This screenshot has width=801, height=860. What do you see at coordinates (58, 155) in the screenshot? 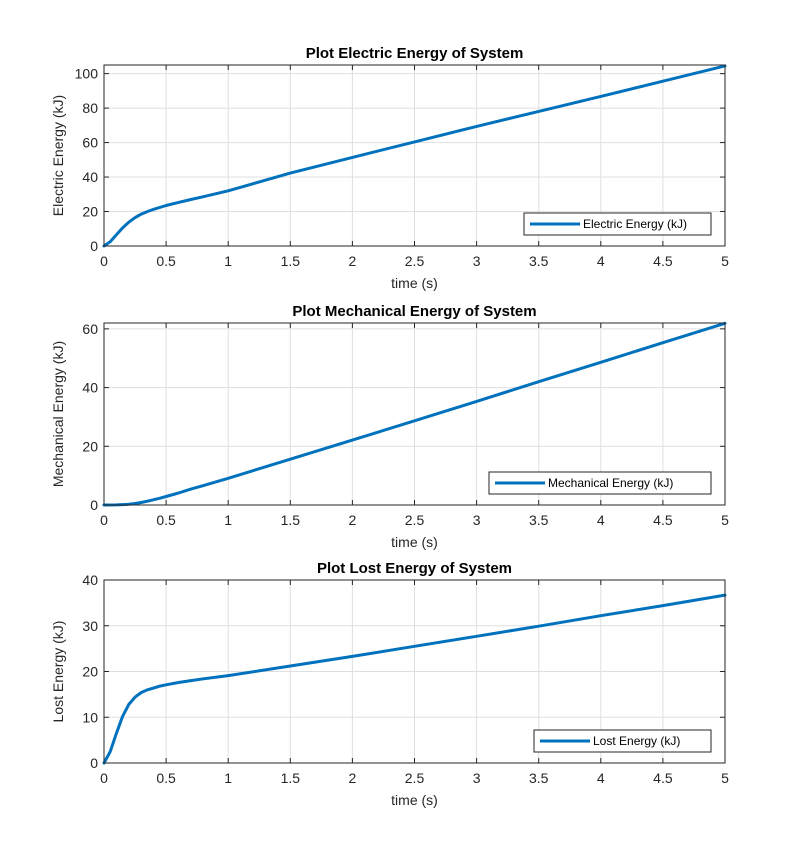
I see `chart1-ylabel: Electric Energy (kJ)` at bounding box center [58, 155].